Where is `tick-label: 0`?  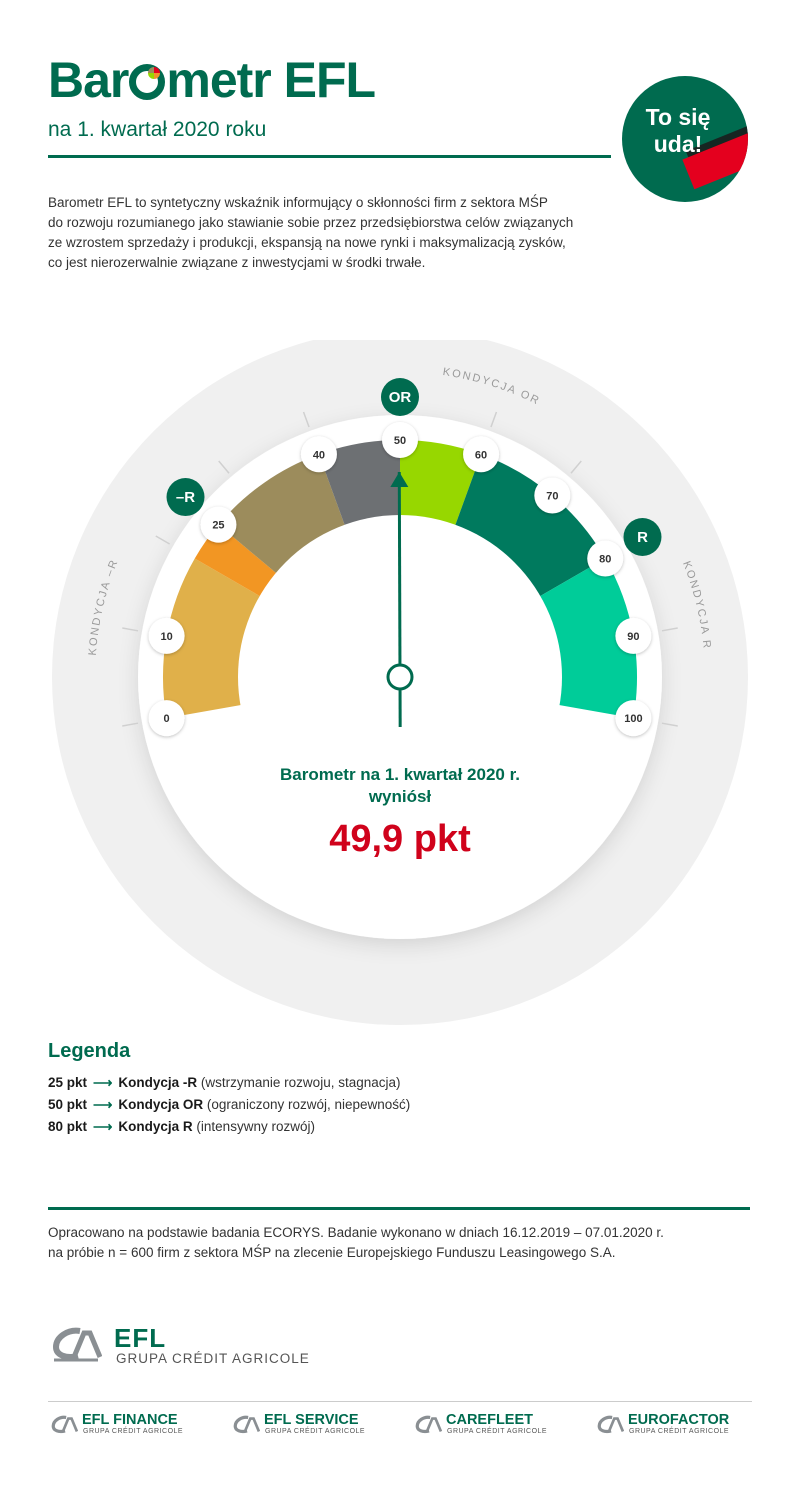 tick-label: 0 is located at coordinates (167, 719).